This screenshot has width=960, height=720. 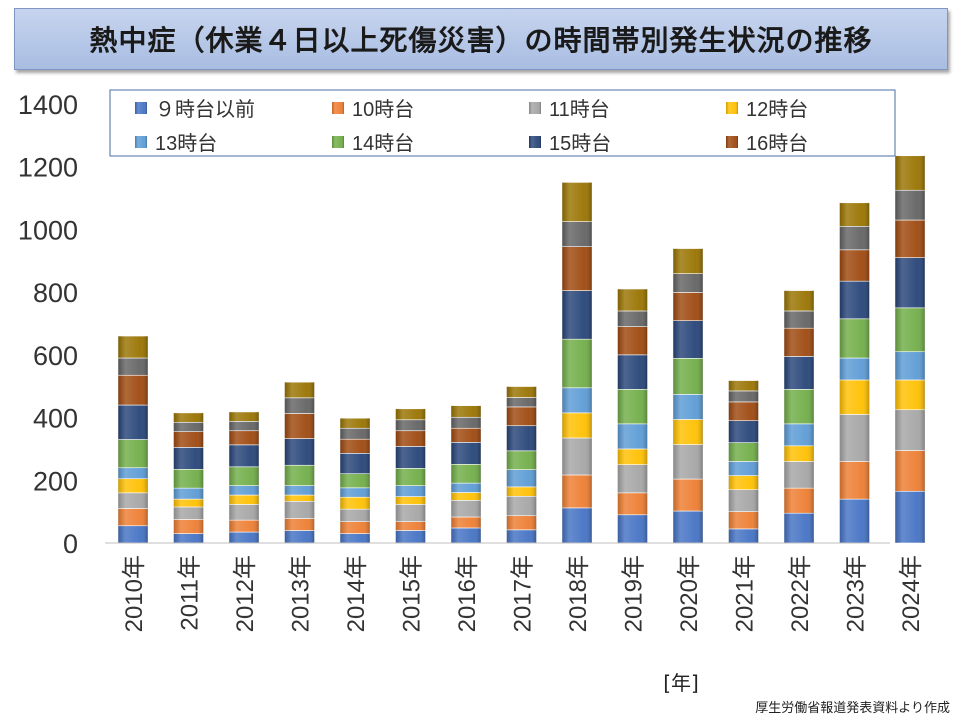 I want to click on legend-label: 15時台, so click(x=580, y=143).